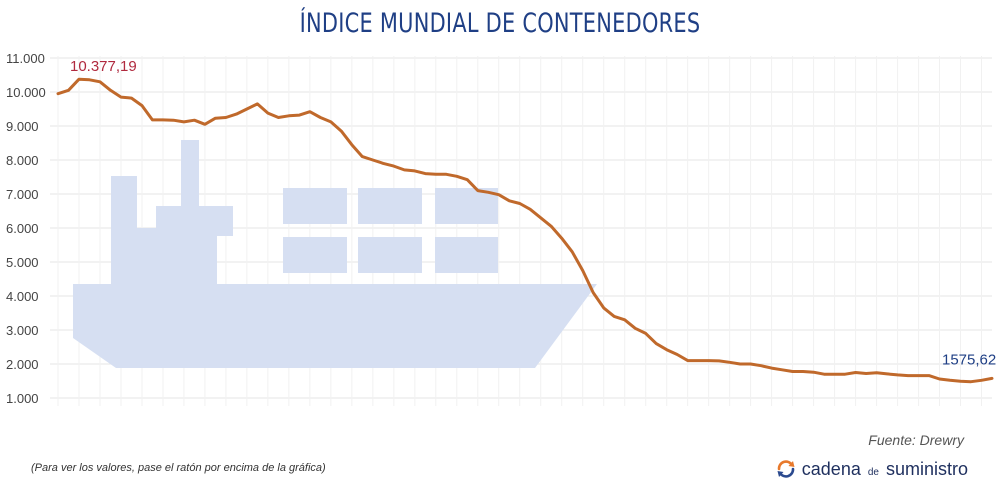 The height and width of the screenshot is (500, 1000). I want to click on brand-word-1: cadena, so click(831, 468).